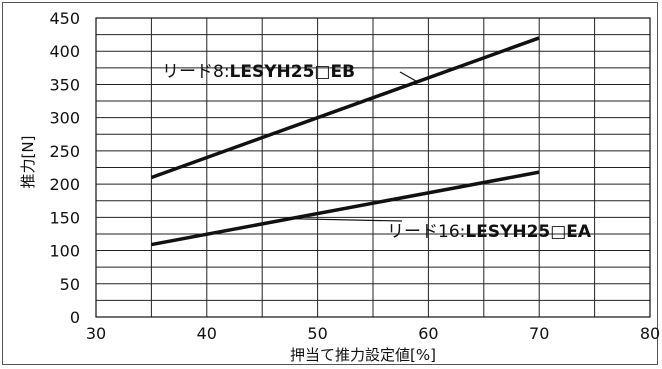  I want to click on series-label-lead8: リード8:LESYH25□EB, so click(258, 72).